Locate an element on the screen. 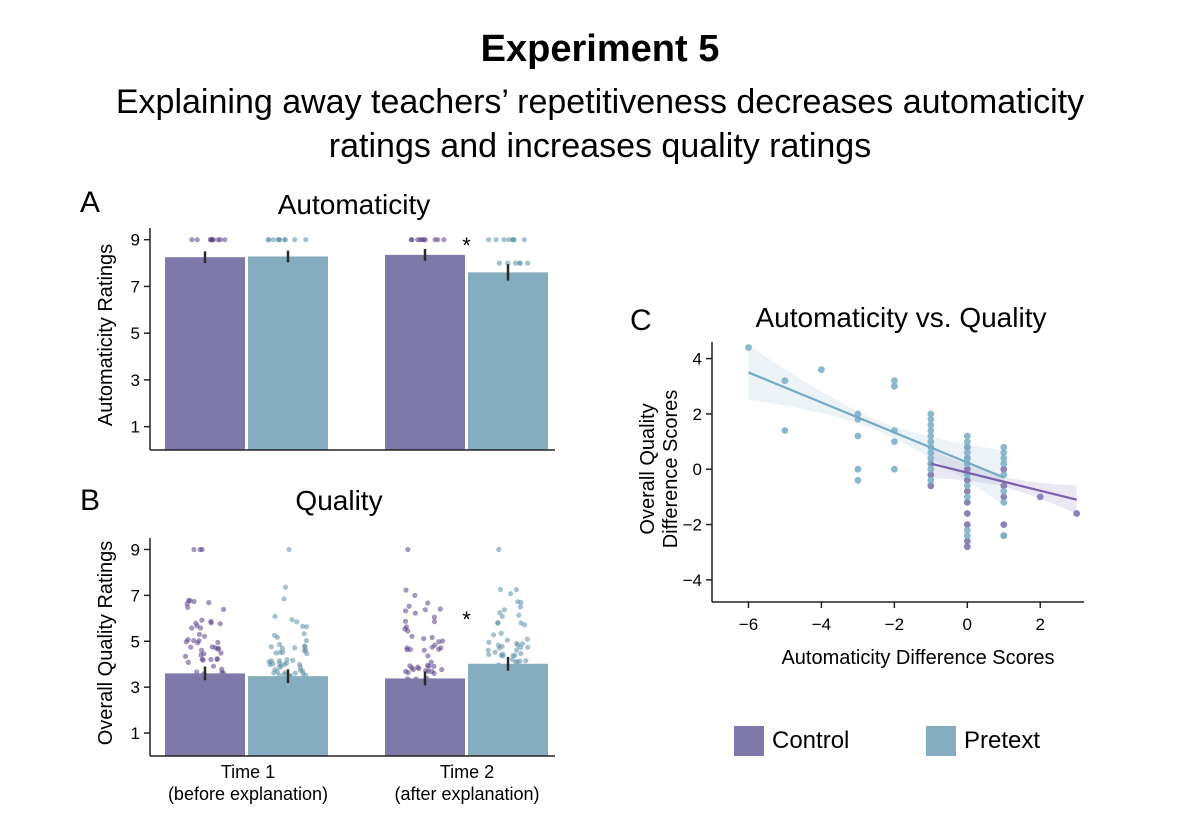  scatter-point-control is located at coordinates (967, 541).